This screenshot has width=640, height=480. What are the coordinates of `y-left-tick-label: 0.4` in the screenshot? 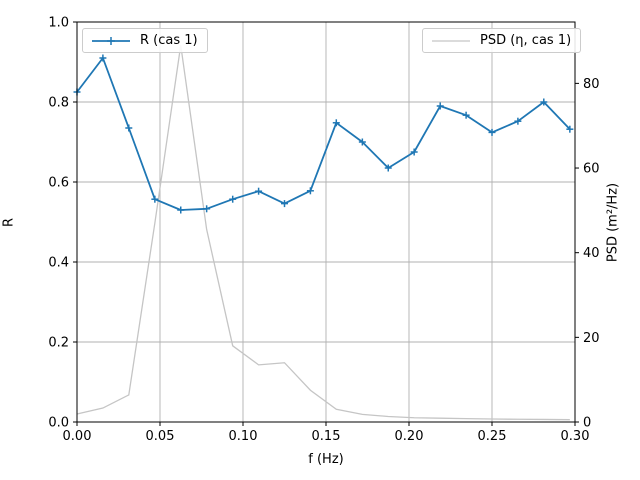 It's located at (58, 263).